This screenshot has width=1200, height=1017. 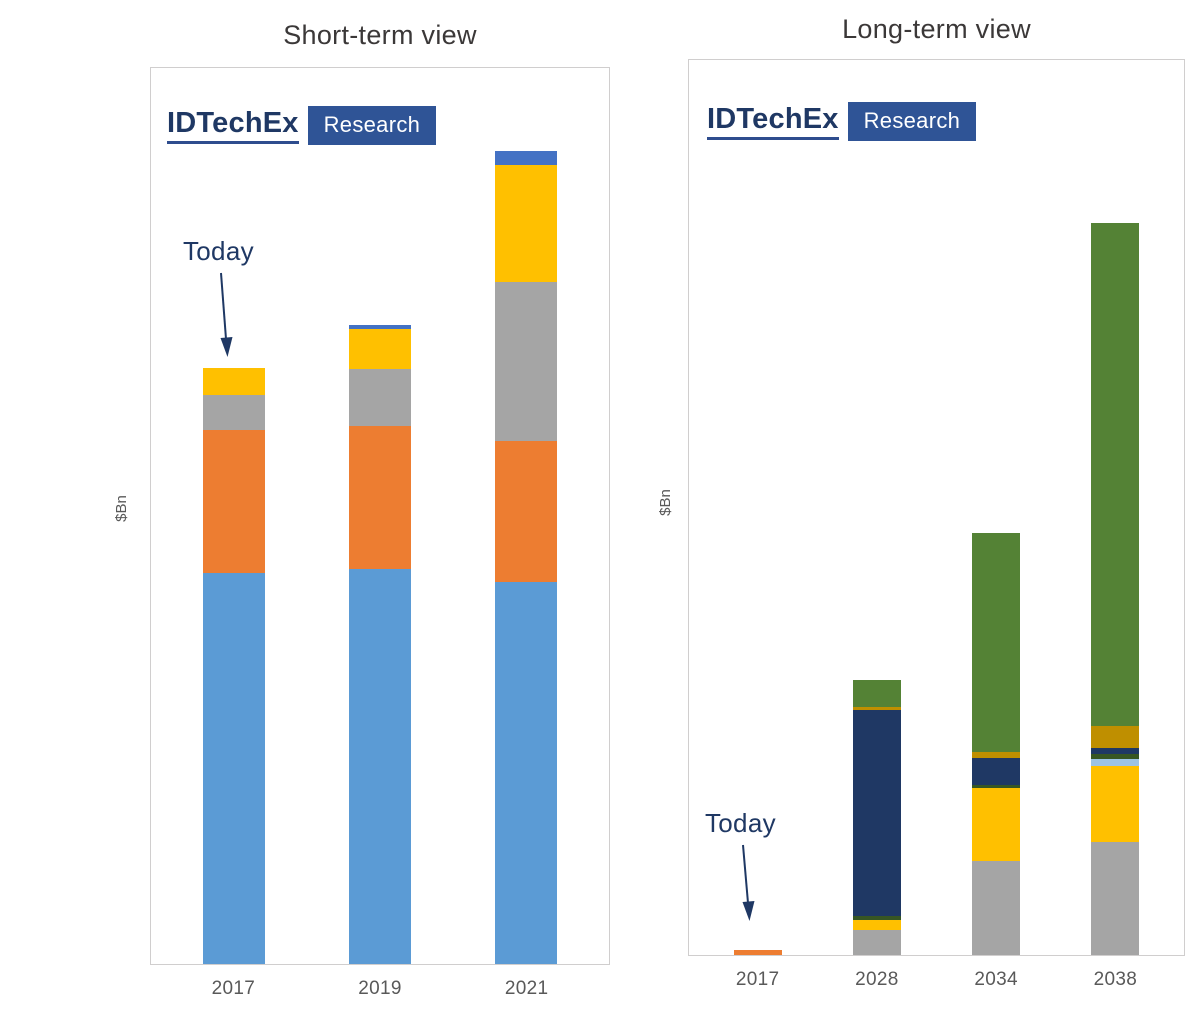 I want to click on x-labels: 2017 2019 2021, so click(x=380, y=989).